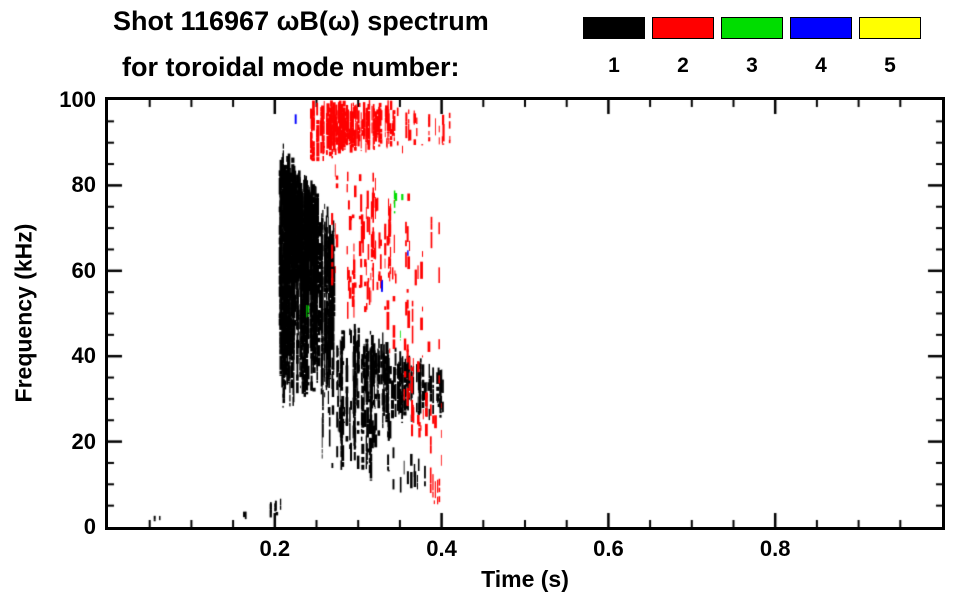 The height and width of the screenshot is (615, 963). What do you see at coordinates (752, 65) in the screenshot?
I see `legend-label-3: 3` at bounding box center [752, 65].